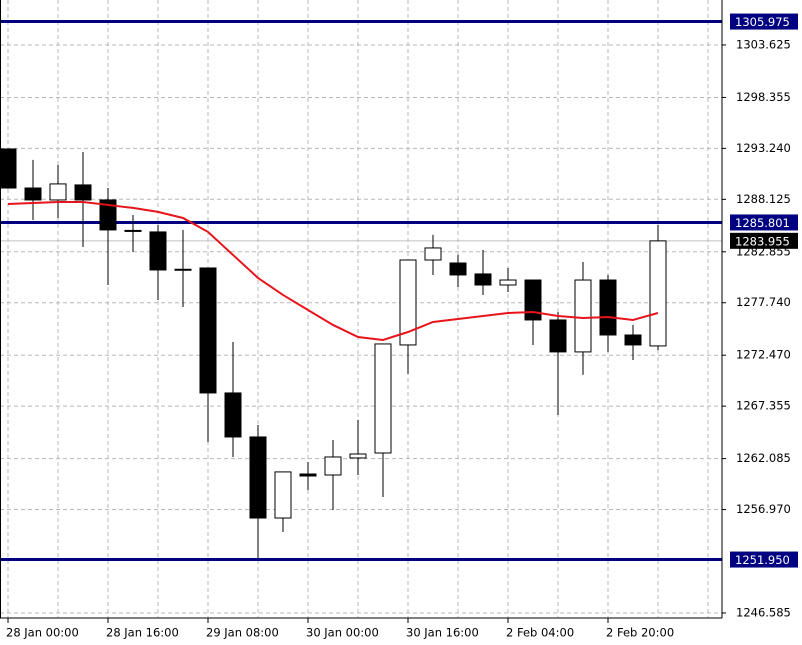 The height and width of the screenshot is (645, 802). What do you see at coordinates (142, 633) in the screenshot?
I see `x-tick-label: 28 Jan 16:00` at bounding box center [142, 633].